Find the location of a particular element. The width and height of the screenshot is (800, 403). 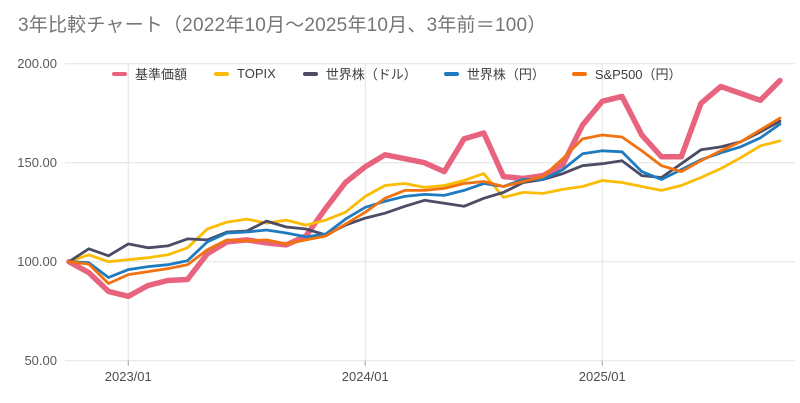

x-axis-label: 2025/01 is located at coordinates (602, 376).